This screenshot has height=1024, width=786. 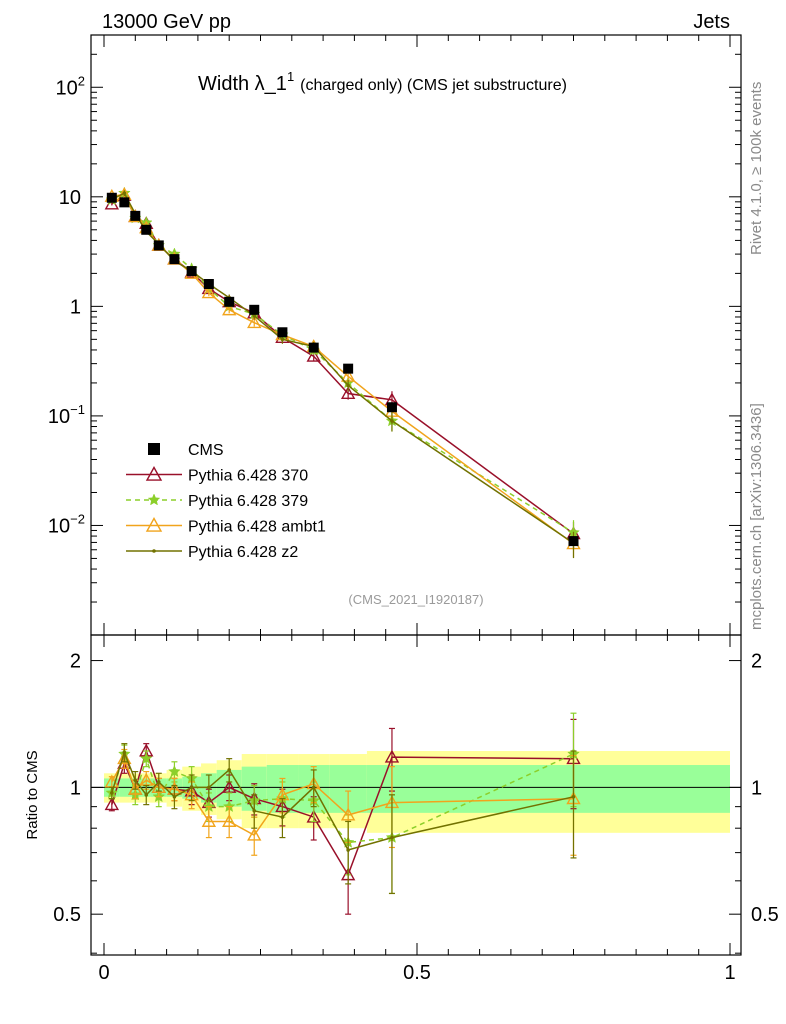 What do you see at coordinates (75, 788) in the screenshot?
I see `ratio-y-tick-label: 1` at bounding box center [75, 788].